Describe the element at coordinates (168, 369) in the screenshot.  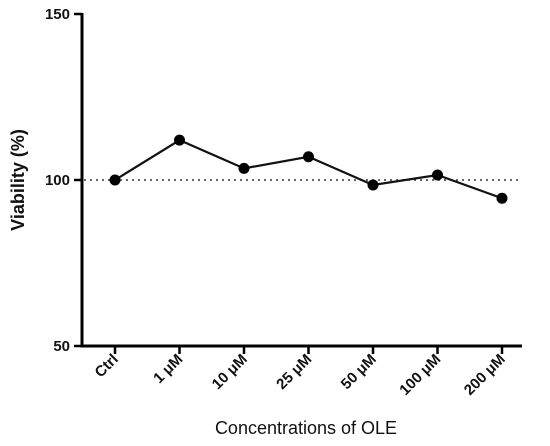
I see `x-tick-label: 1 μM` at that location.